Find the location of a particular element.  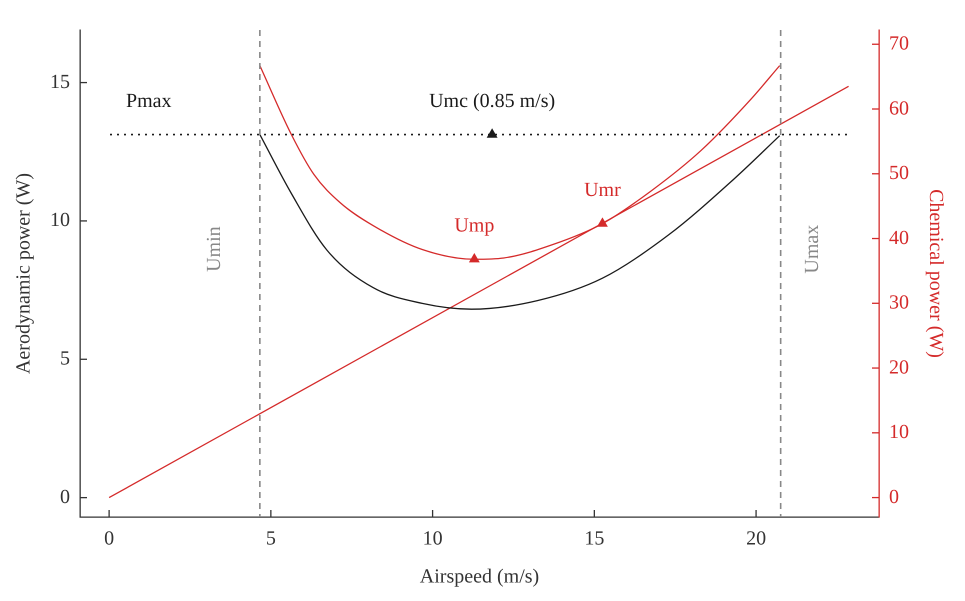

series-label: Ump is located at coordinates (474, 225).